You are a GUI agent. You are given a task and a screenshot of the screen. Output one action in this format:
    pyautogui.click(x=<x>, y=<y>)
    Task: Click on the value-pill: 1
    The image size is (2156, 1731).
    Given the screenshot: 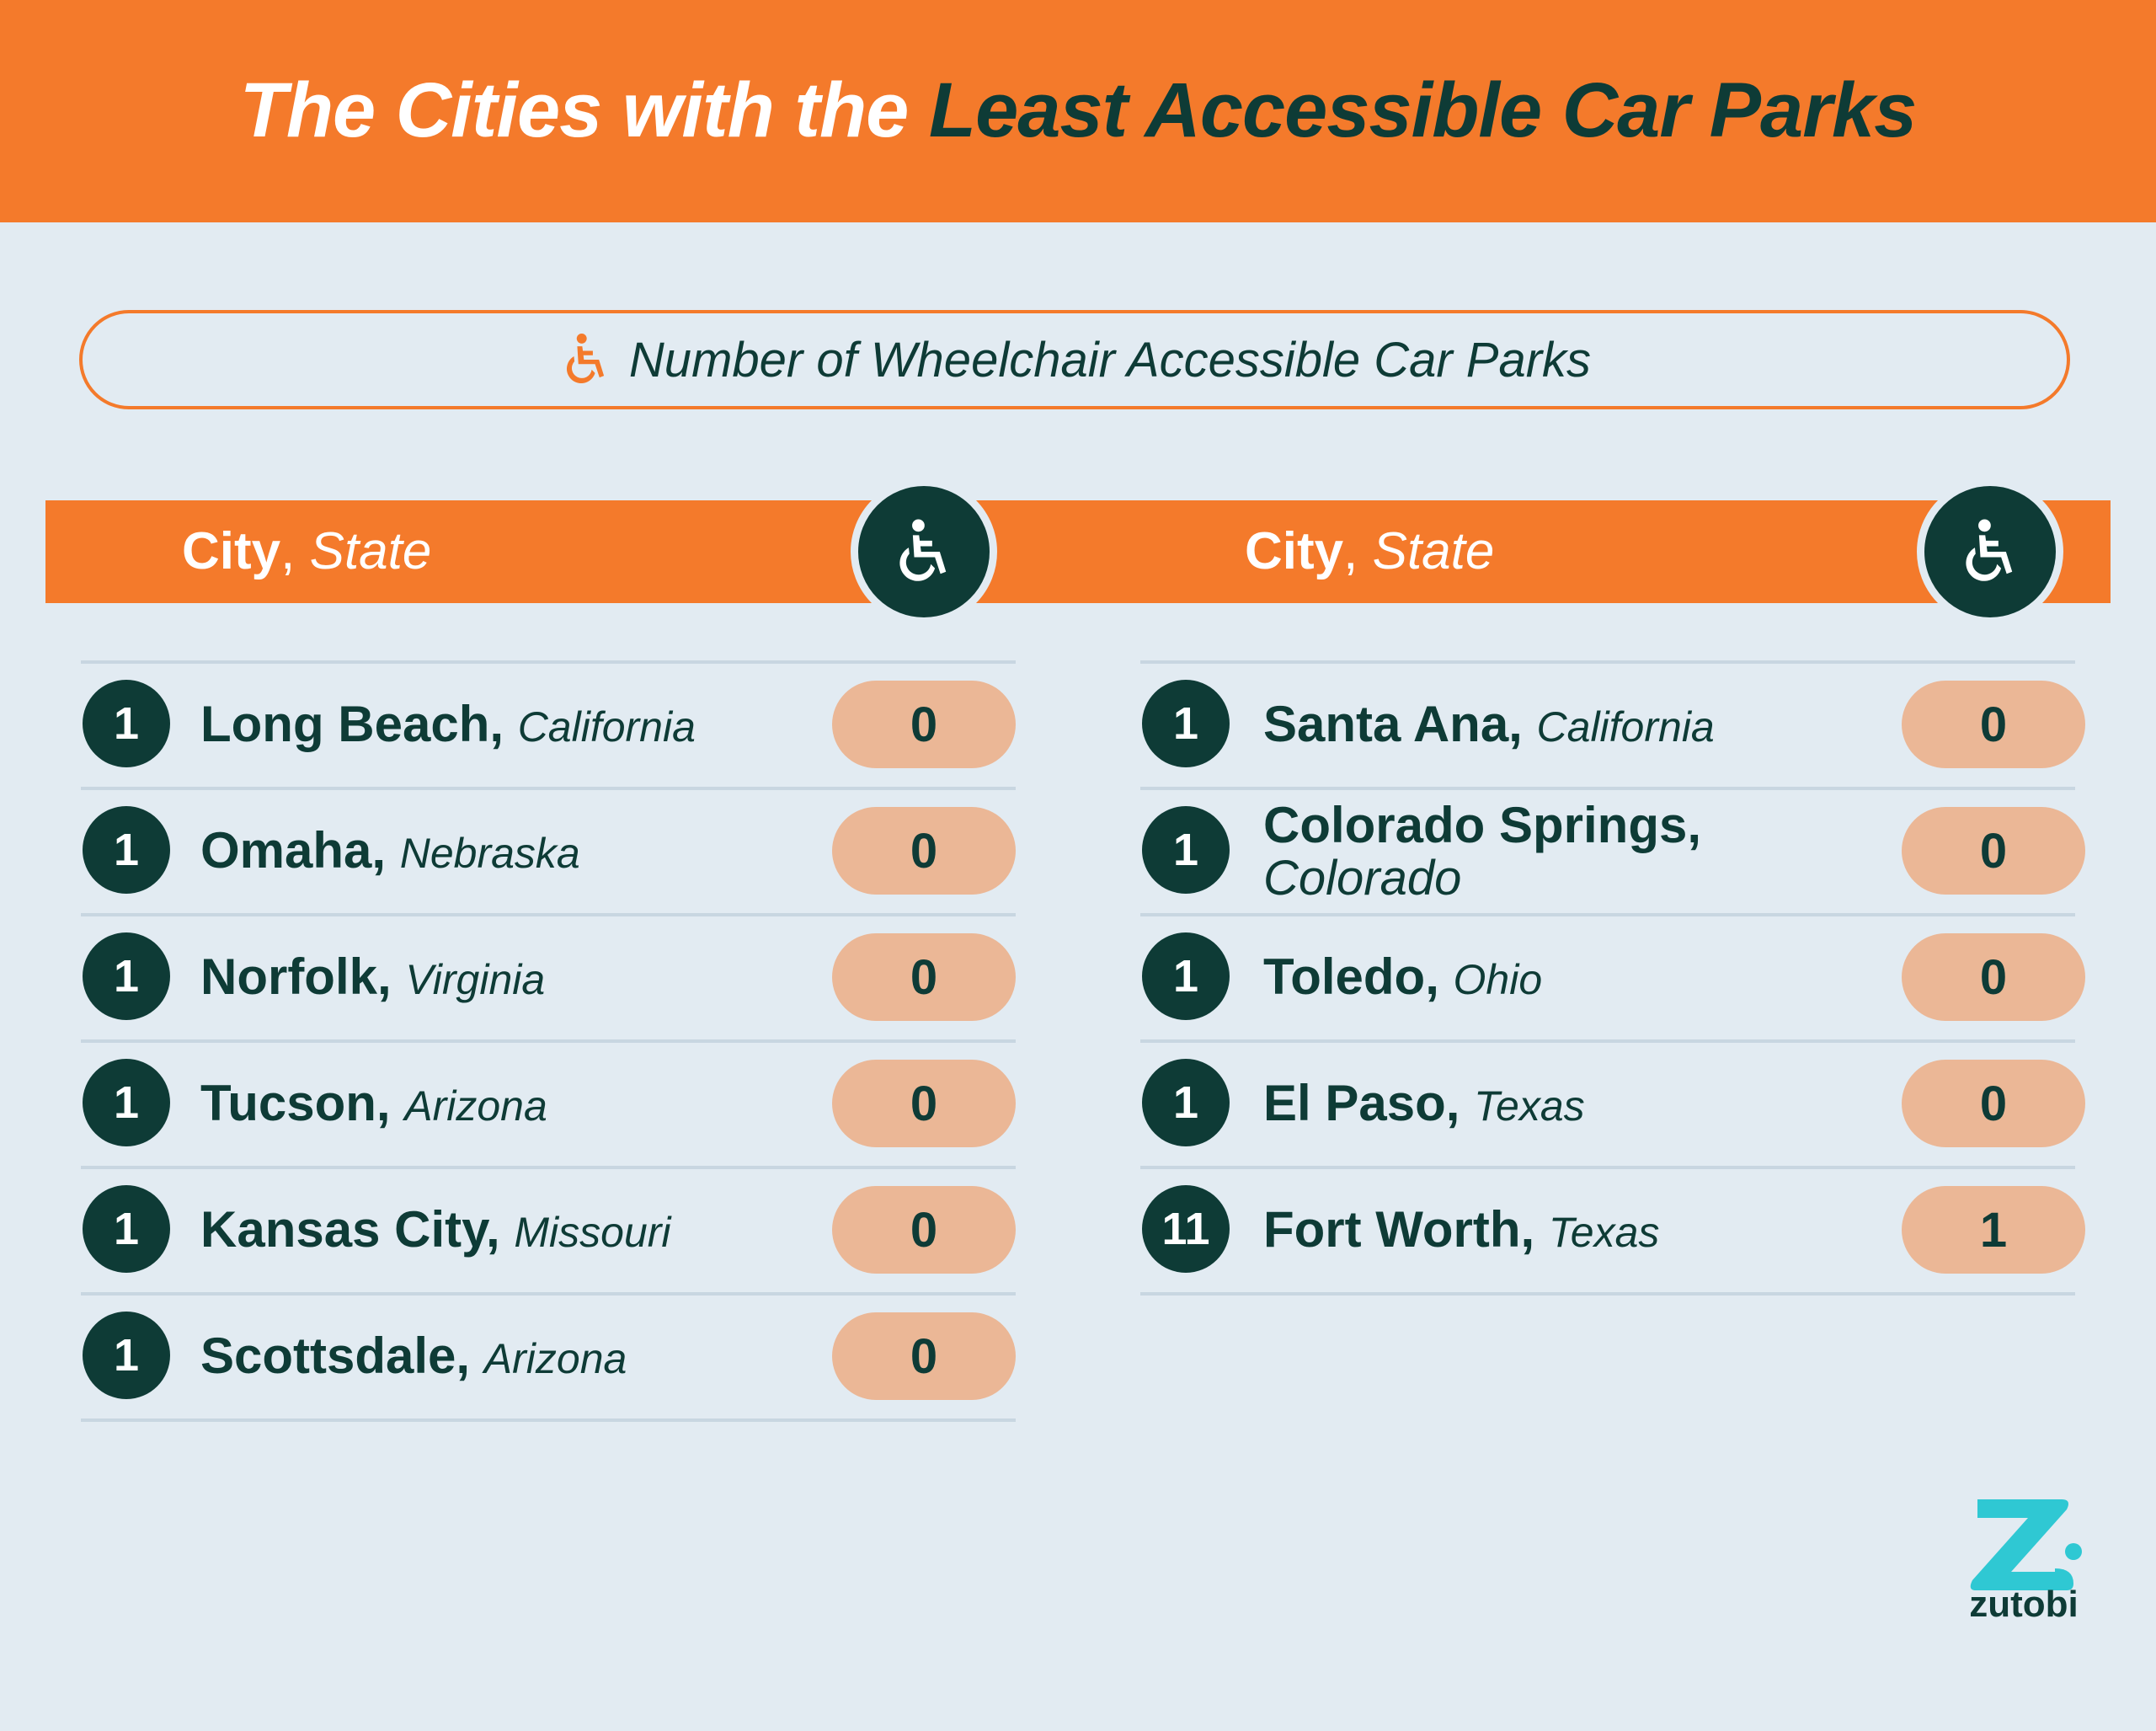 What is the action you would take?
    pyautogui.click(x=1993, y=1230)
    